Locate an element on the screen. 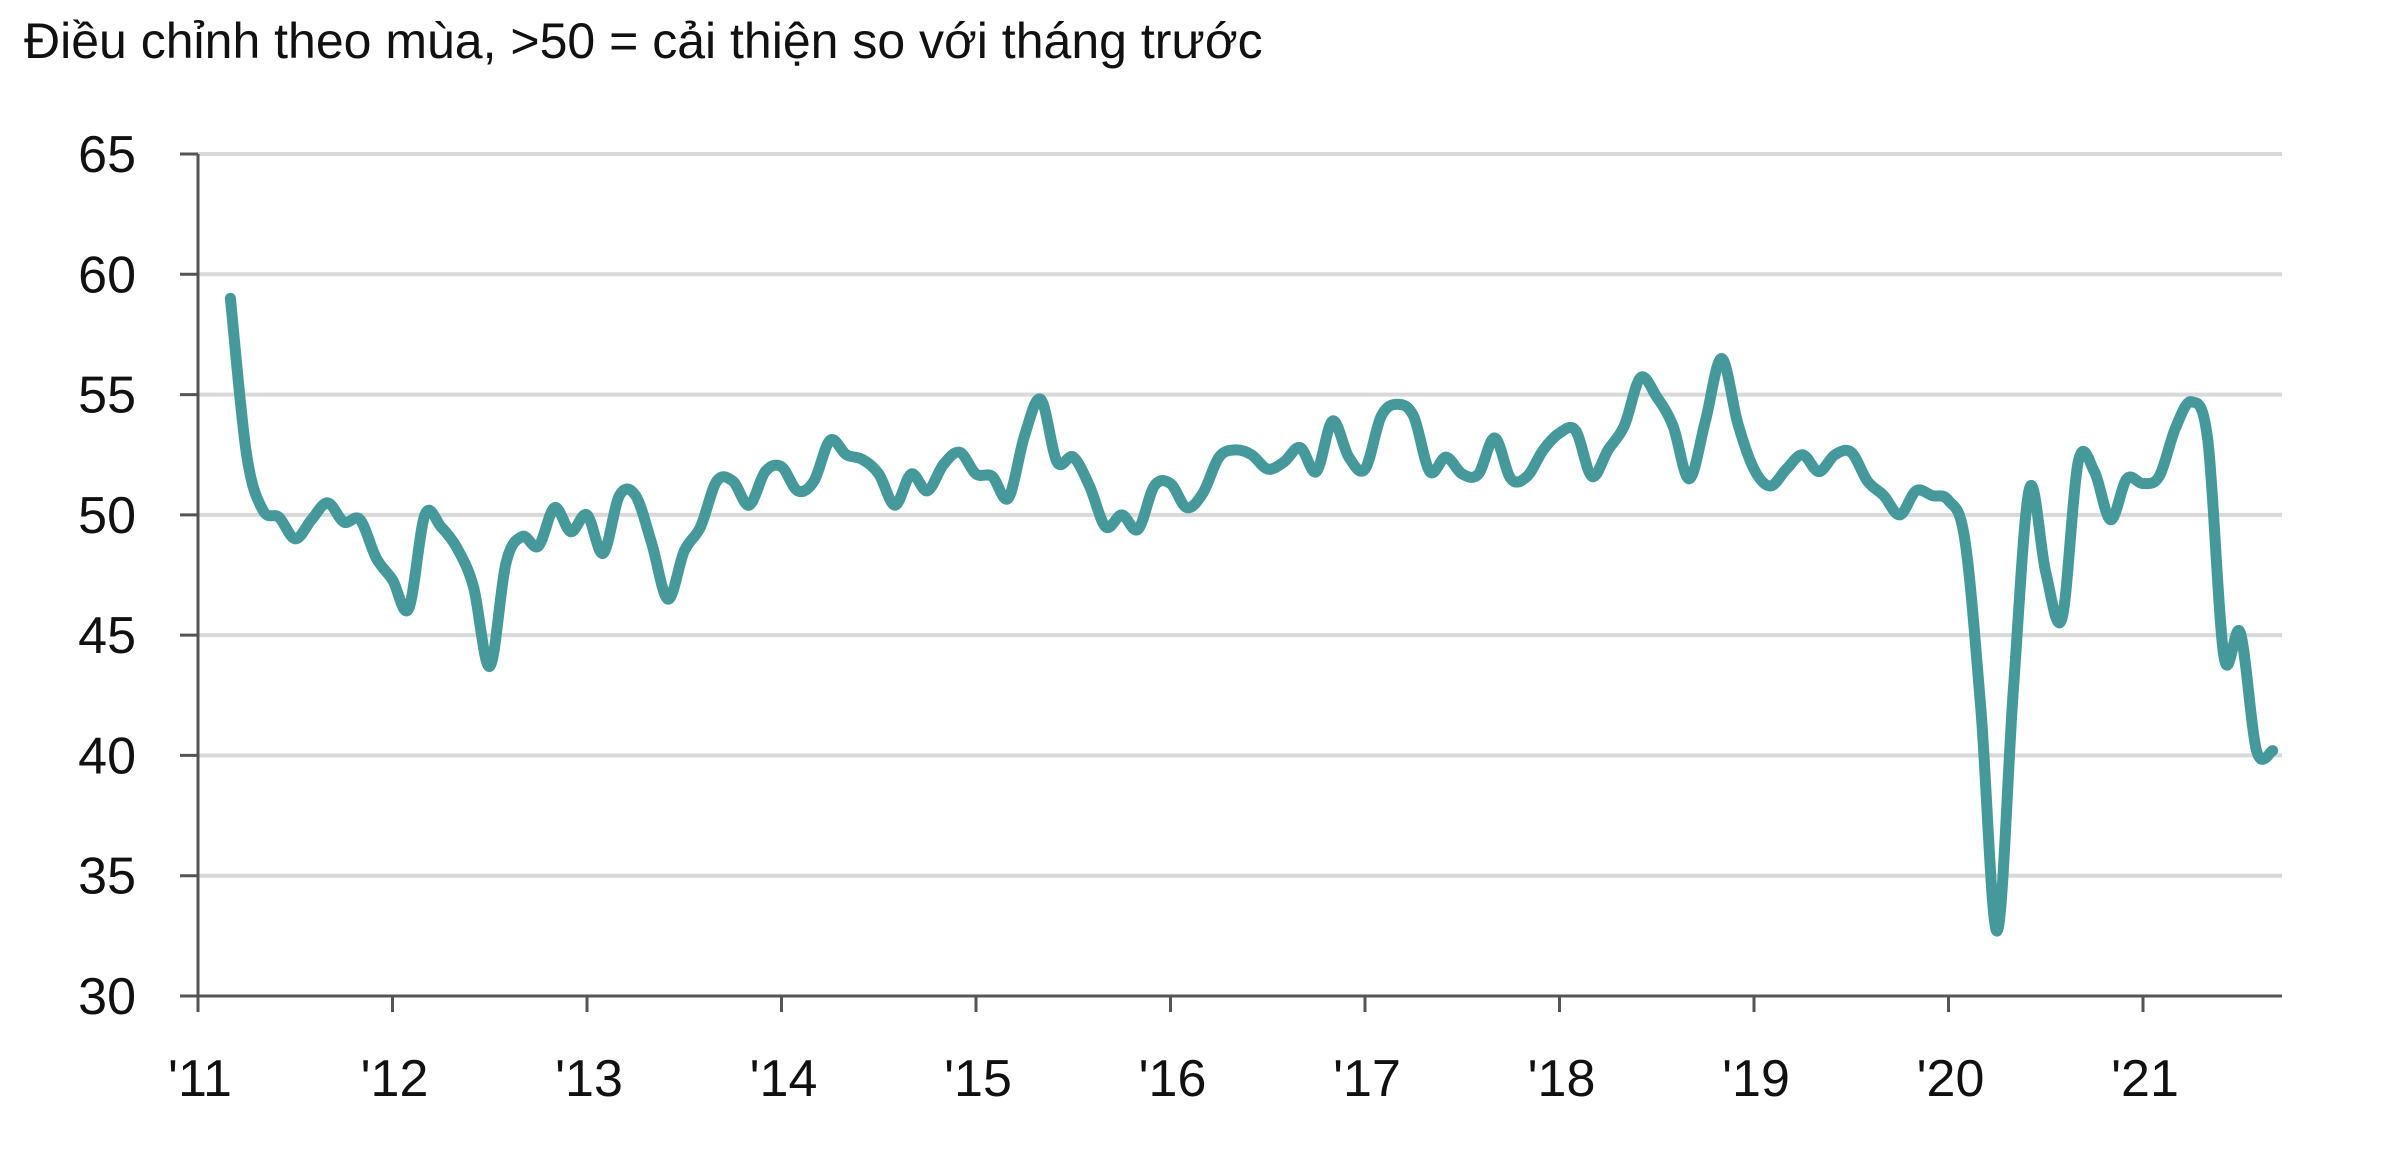  x-tick-label: '16 is located at coordinates (1173, 1079).